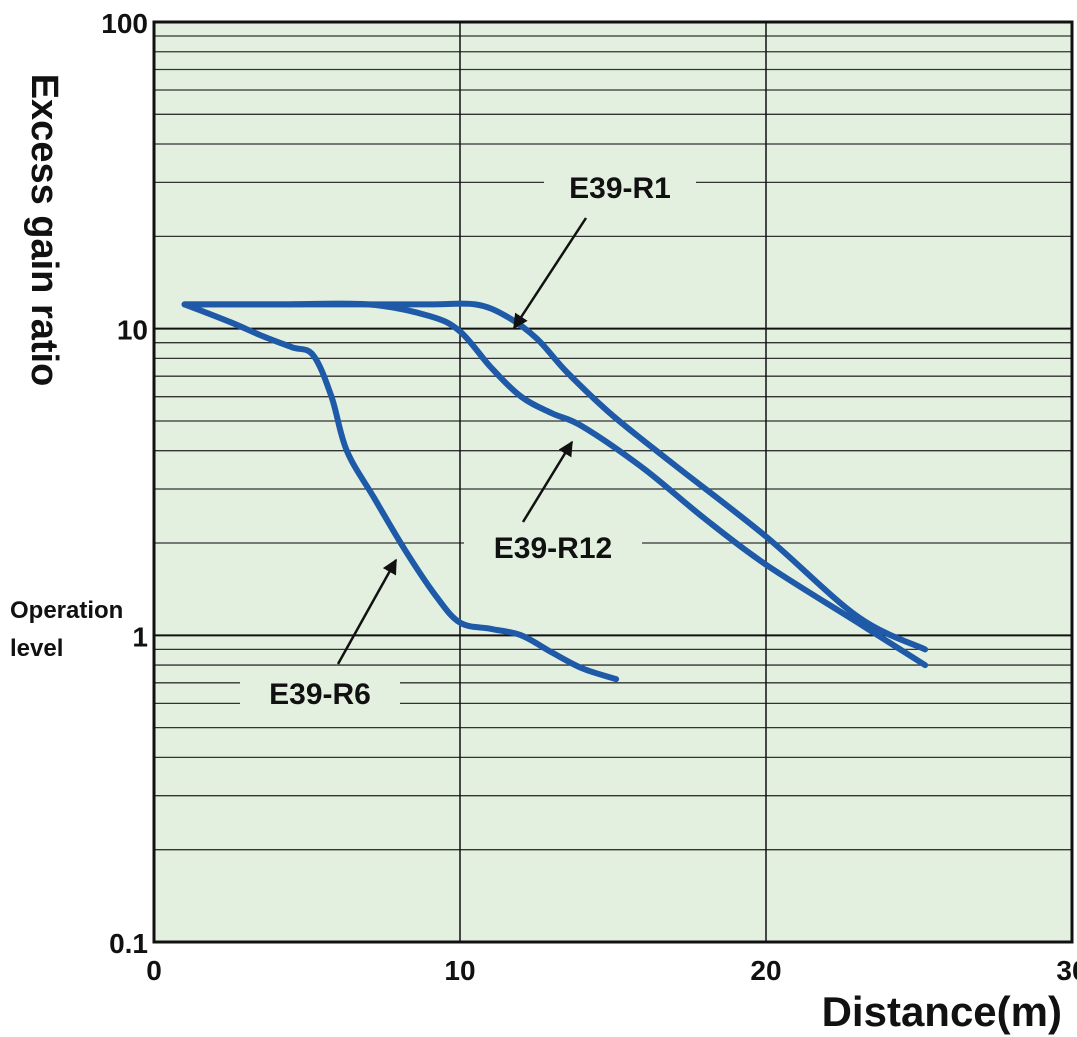  I want to click on y-axis-label: Excess gain ratio, so click(44, 230).